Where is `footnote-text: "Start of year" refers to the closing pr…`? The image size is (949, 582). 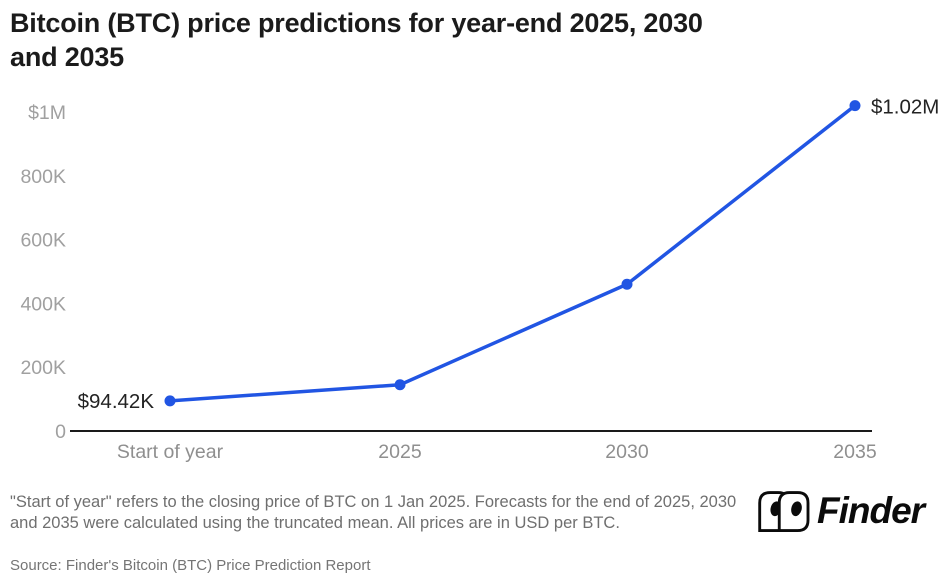
footnote-text: "Start of year" refers to the closing pr… is located at coordinates (373, 512).